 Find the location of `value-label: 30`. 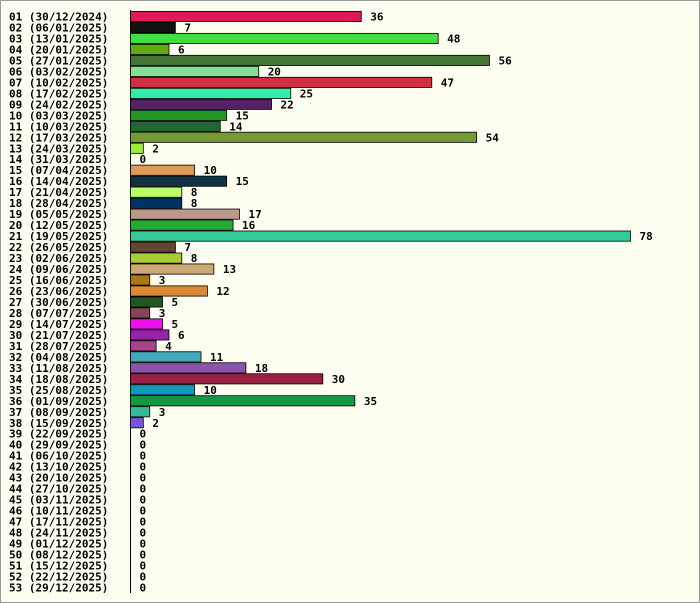

value-label: 30 is located at coordinates (338, 379).